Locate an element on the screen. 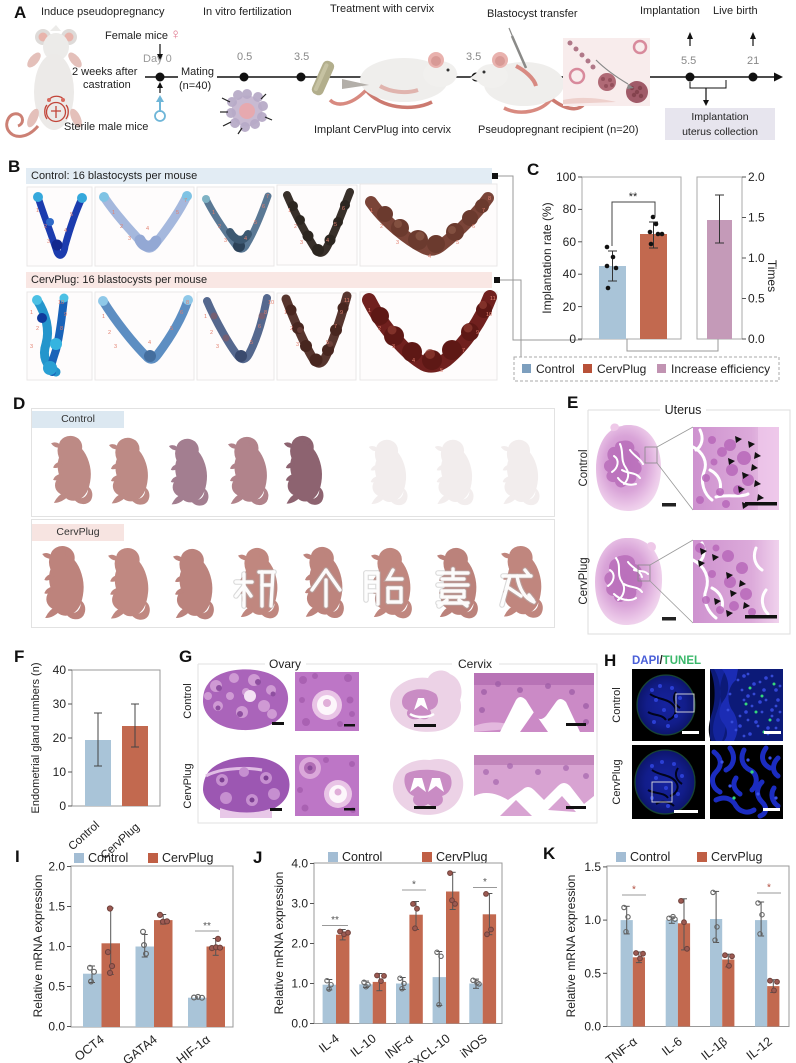  svg-text: 30 is located at coordinates (60, 704).